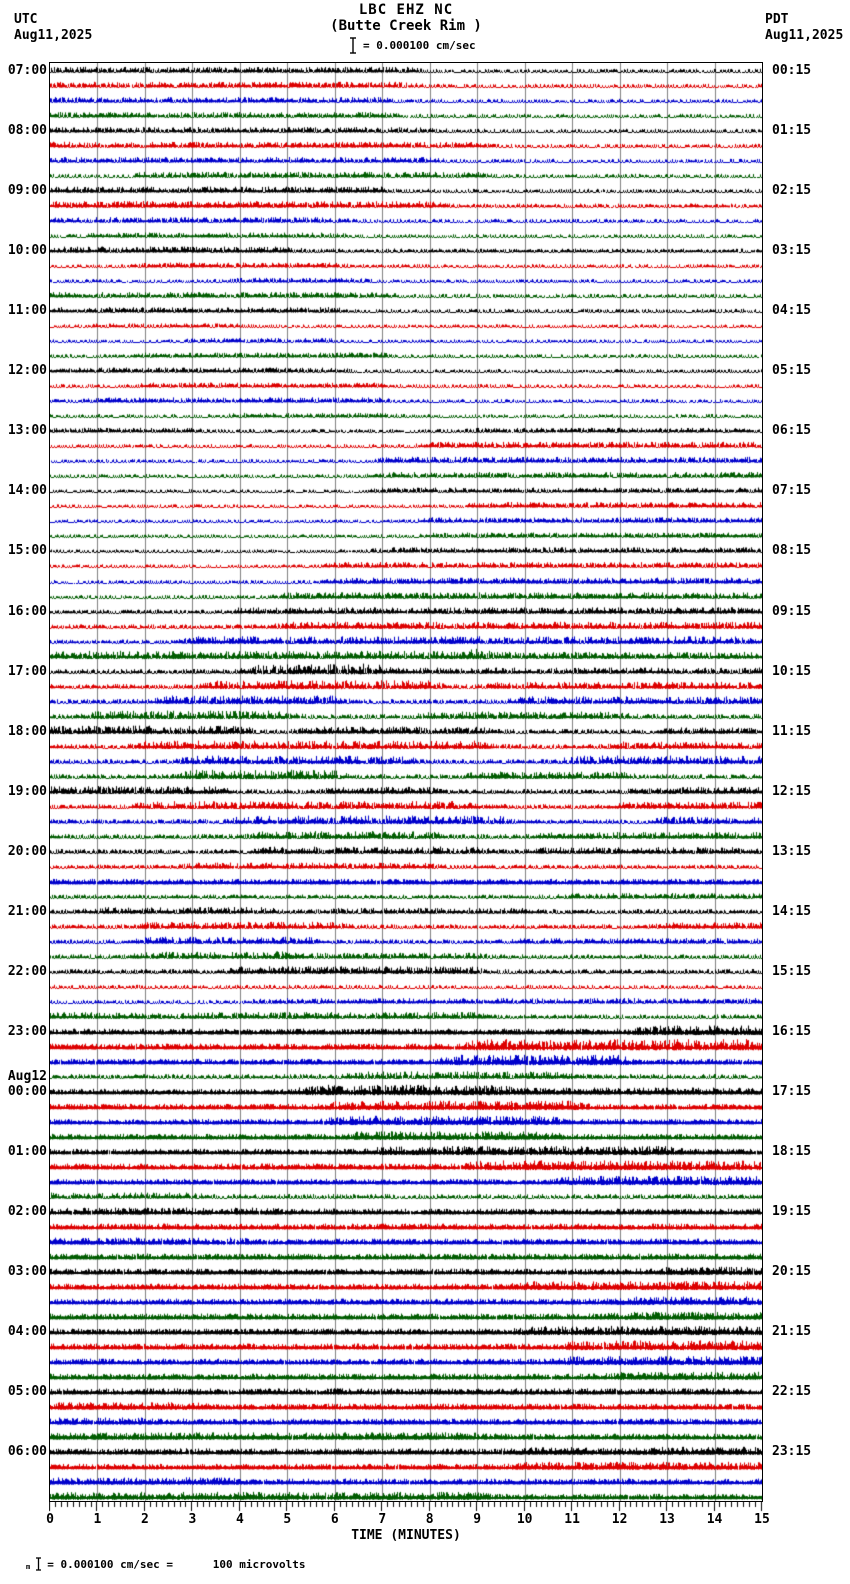 Image resolution: width=850 pixels, height=1584 pixels. I want to click on utc-hour-label: 12:00, so click(27, 371).